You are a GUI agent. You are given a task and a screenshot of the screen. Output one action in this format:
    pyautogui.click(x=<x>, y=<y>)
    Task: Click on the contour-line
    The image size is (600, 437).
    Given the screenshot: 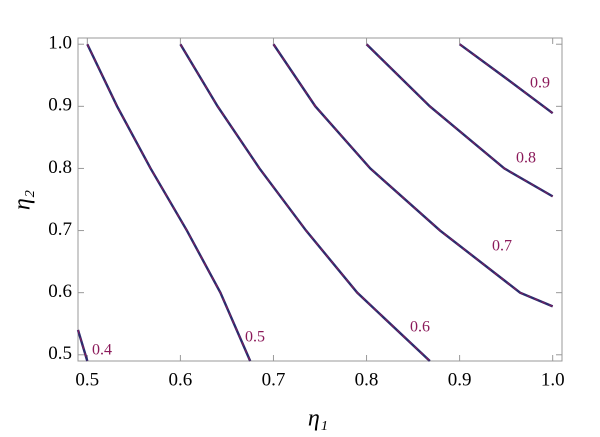 What is the action you would take?
    pyautogui.click(x=459, y=120)
    